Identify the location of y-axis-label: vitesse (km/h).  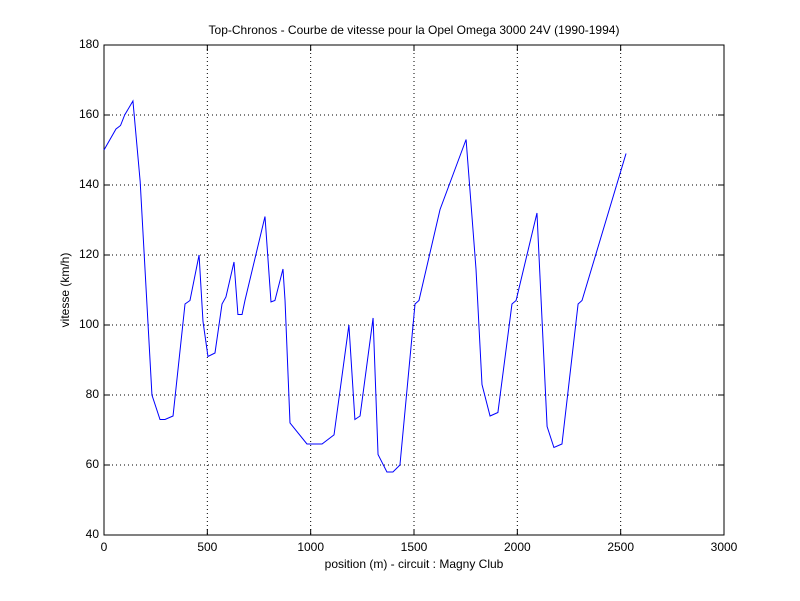
(65, 290).